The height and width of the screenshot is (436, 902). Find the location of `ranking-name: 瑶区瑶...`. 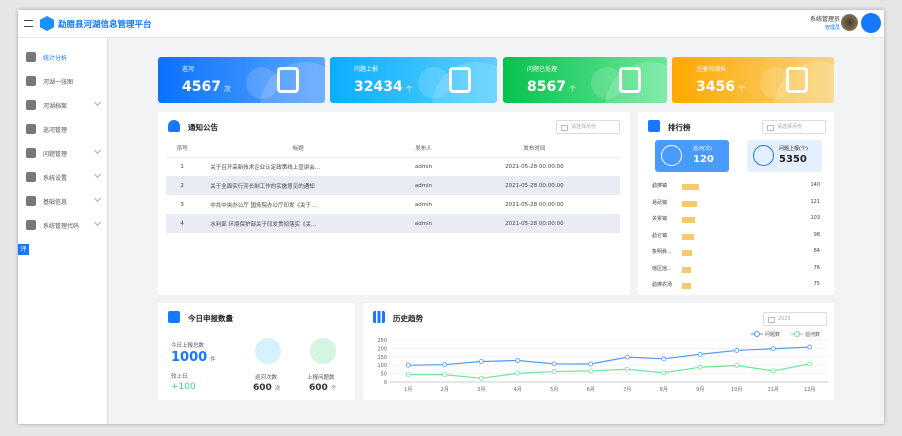

ranking-name: 瑶区瑶... is located at coordinates (662, 268).